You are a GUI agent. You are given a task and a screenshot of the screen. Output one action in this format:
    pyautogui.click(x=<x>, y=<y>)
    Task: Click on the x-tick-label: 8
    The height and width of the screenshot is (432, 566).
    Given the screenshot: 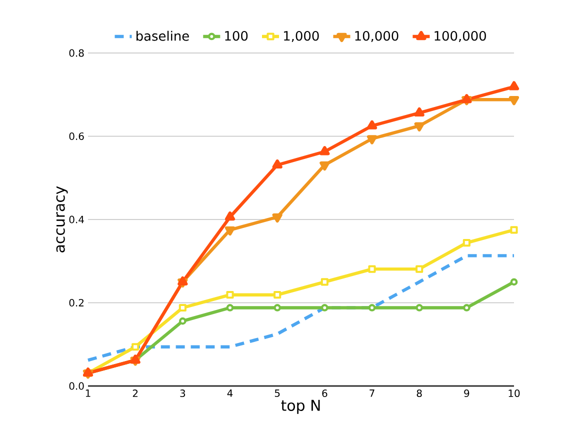 What is the action you would take?
    pyautogui.click(x=419, y=394)
    